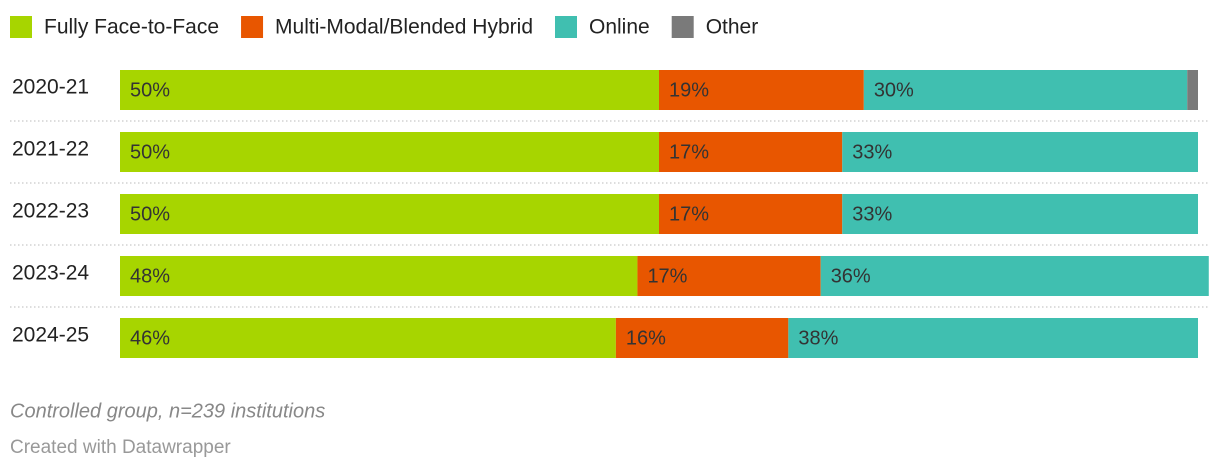 The width and height of the screenshot is (1220, 472). What do you see at coordinates (818, 338) in the screenshot?
I see `value-label: 38%` at bounding box center [818, 338].